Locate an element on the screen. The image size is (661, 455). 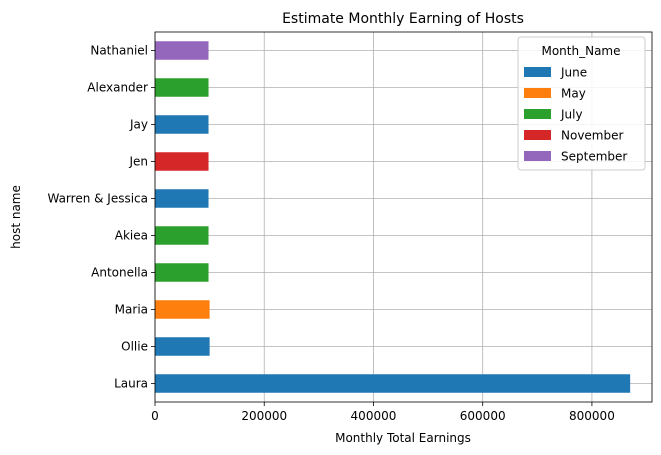
y-tick-label: Maria is located at coordinates (131, 310).